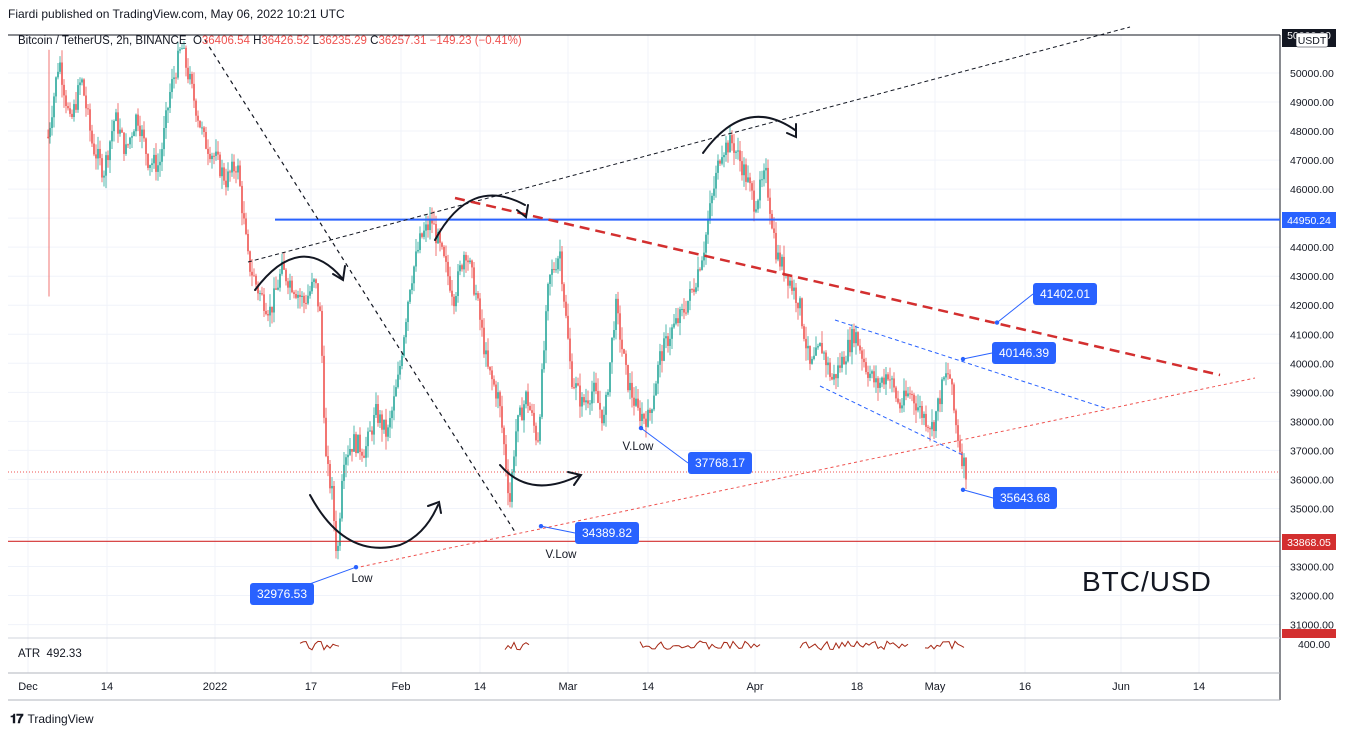 Image resolution: width=1354 pixels, height=736 pixels. I want to click on callout-leader, so click(558, 529).